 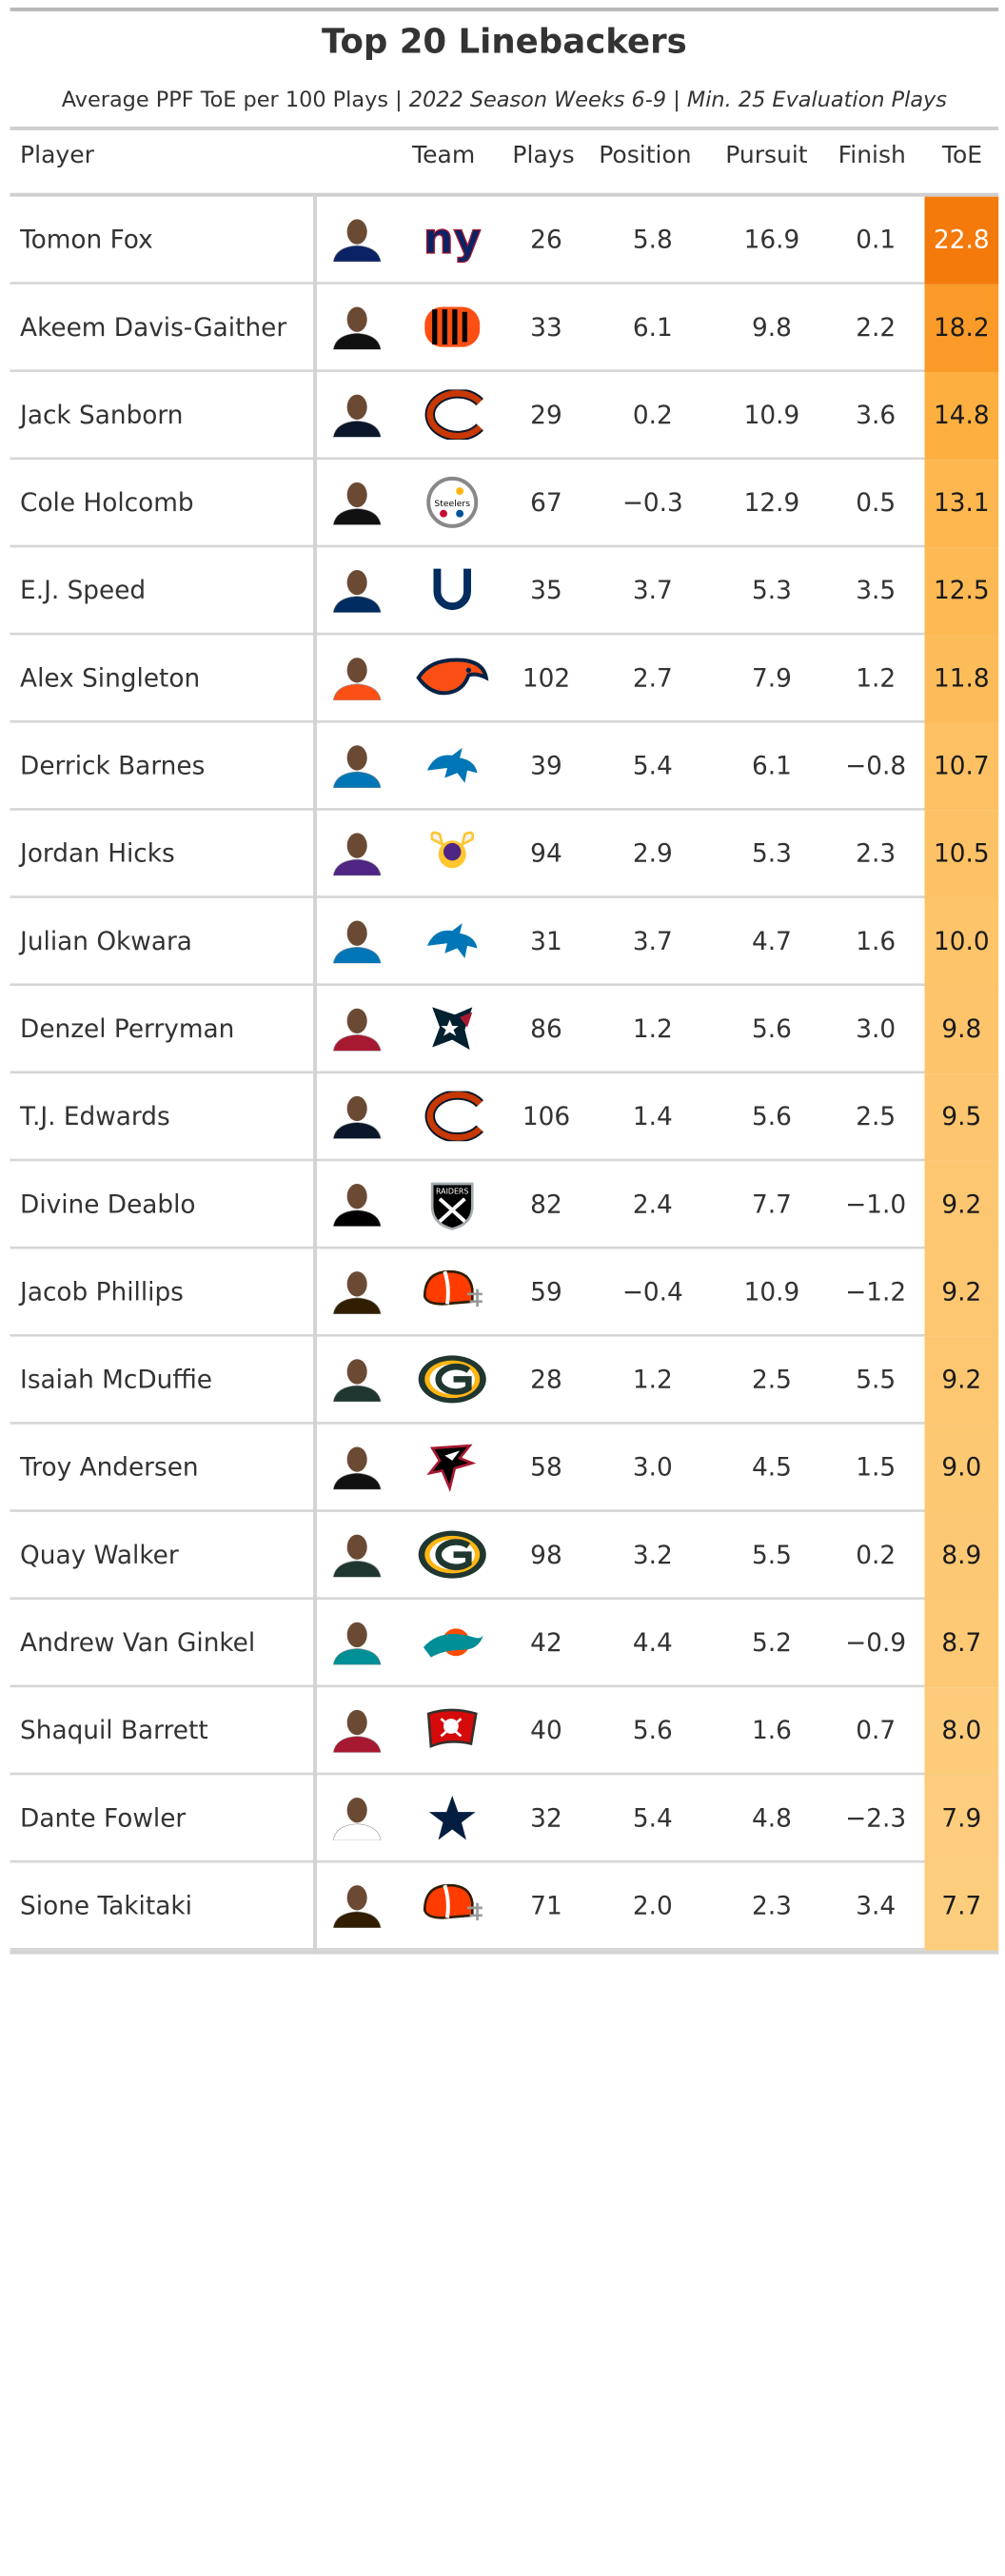 I want to click on player-name: Divine Deablo, so click(x=108, y=1204).